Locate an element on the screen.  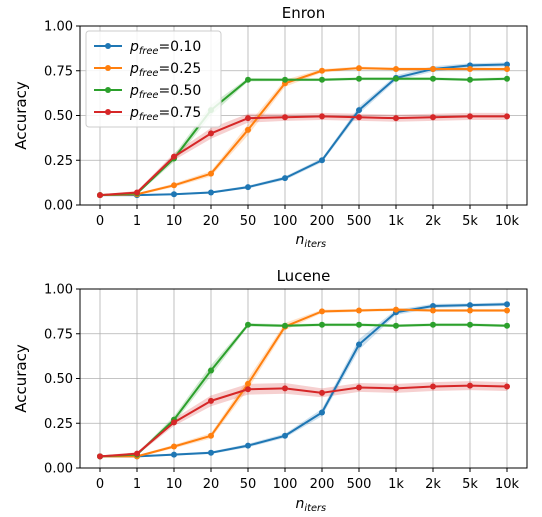
legend-entry: pfree=0.10 is located at coordinates (165, 48).